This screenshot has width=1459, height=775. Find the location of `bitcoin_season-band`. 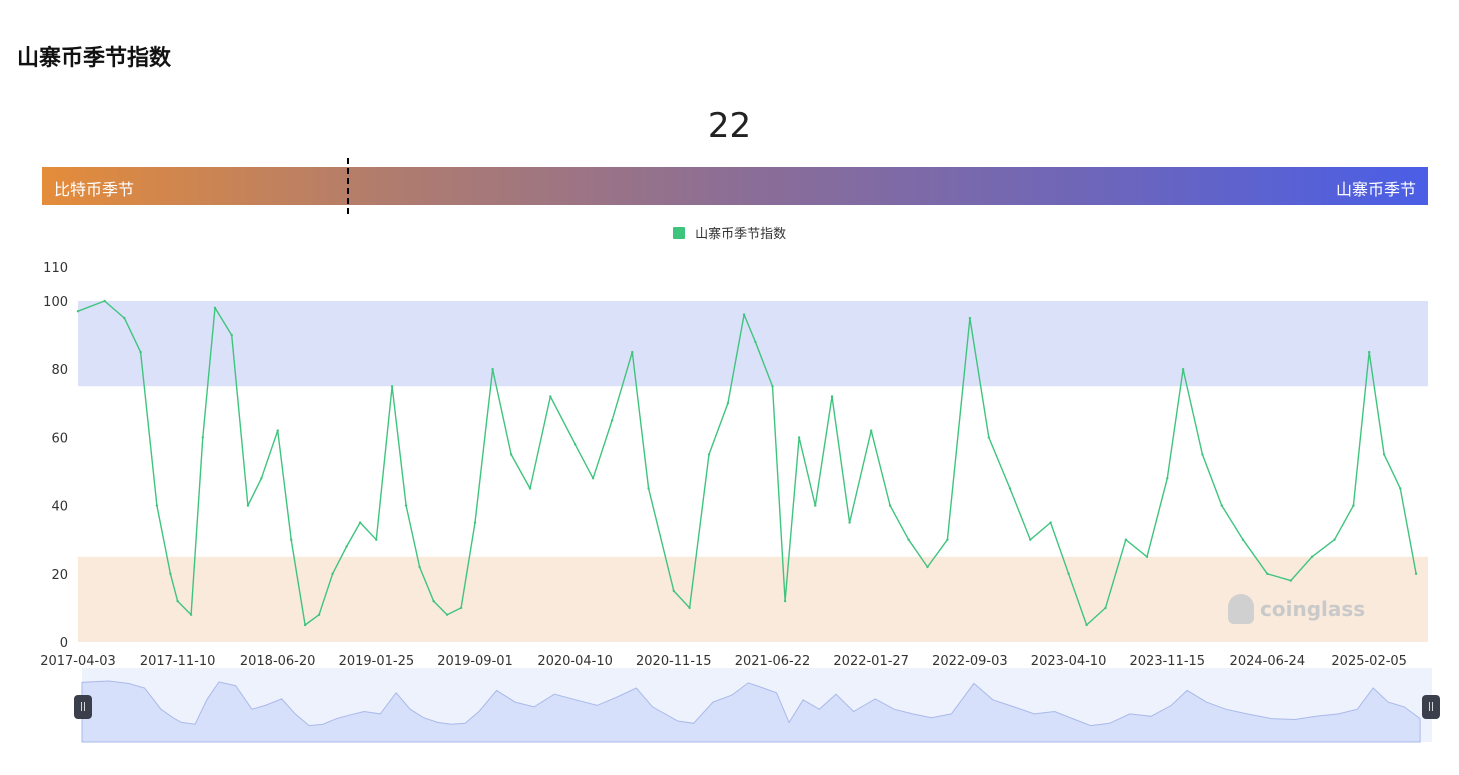

bitcoin_season-band is located at coordinates (753, 599).